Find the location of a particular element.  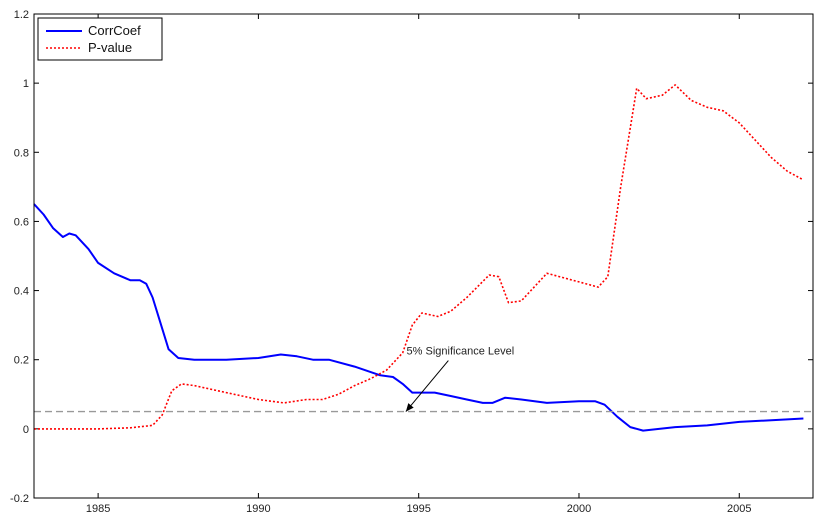

y-tick-label: 0 is located at coordinates (26, 430).